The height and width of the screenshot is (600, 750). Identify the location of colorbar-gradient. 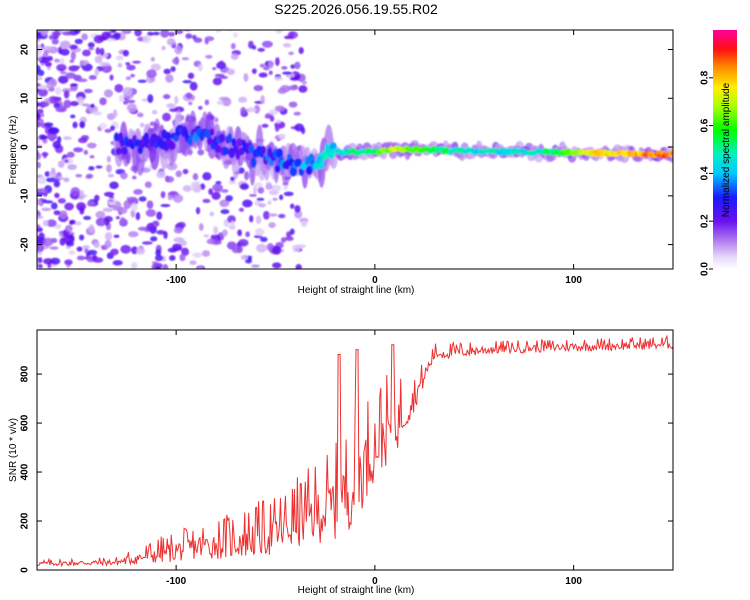
(725, 149).